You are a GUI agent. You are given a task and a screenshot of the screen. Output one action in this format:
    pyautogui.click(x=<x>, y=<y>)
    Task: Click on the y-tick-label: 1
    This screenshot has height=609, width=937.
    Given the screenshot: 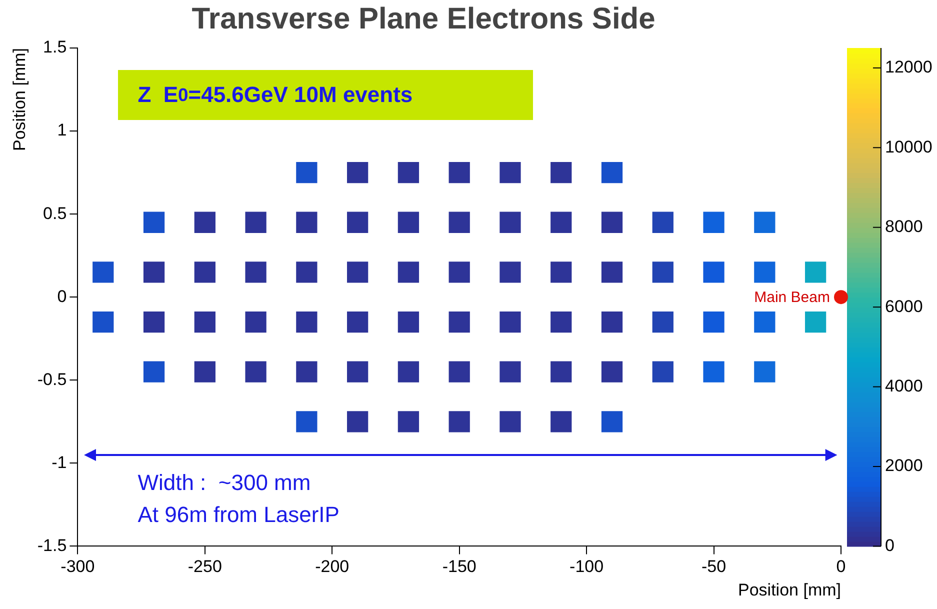 What is the action you would take?
    pyautogui.click(x=62, y=130)
    